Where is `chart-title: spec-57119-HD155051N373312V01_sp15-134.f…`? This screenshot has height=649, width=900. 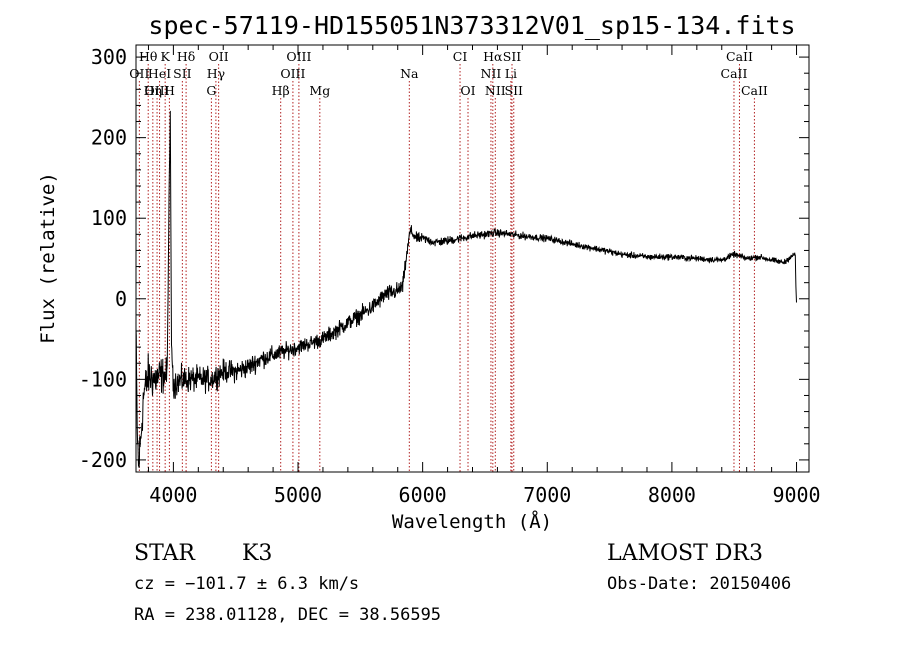 chart-title: spec-57119-HD155051N373312V01_sp15-134.f… is located at coordinates (471, 25).